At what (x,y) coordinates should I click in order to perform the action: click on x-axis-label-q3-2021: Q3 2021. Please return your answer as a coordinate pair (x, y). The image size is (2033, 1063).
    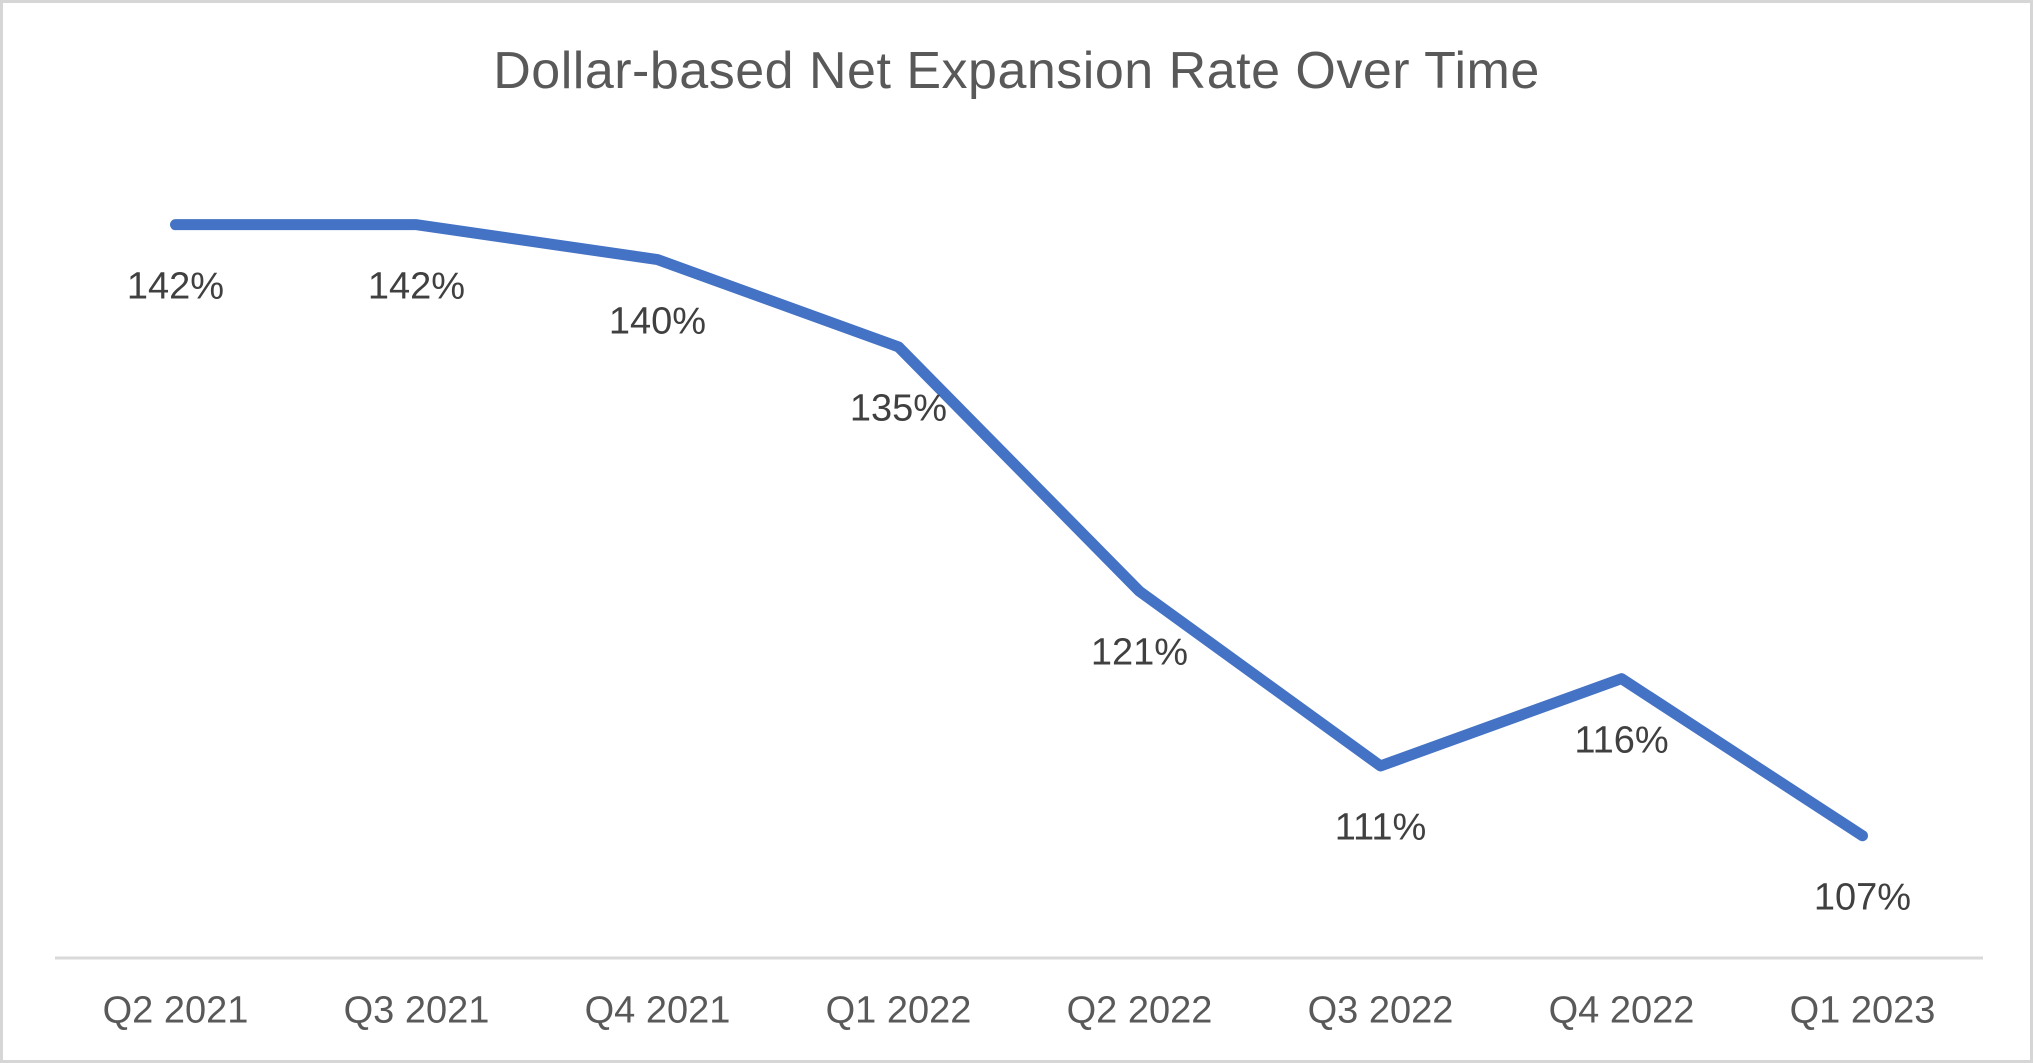
    Looking at the image, I should click on (416, 1010).